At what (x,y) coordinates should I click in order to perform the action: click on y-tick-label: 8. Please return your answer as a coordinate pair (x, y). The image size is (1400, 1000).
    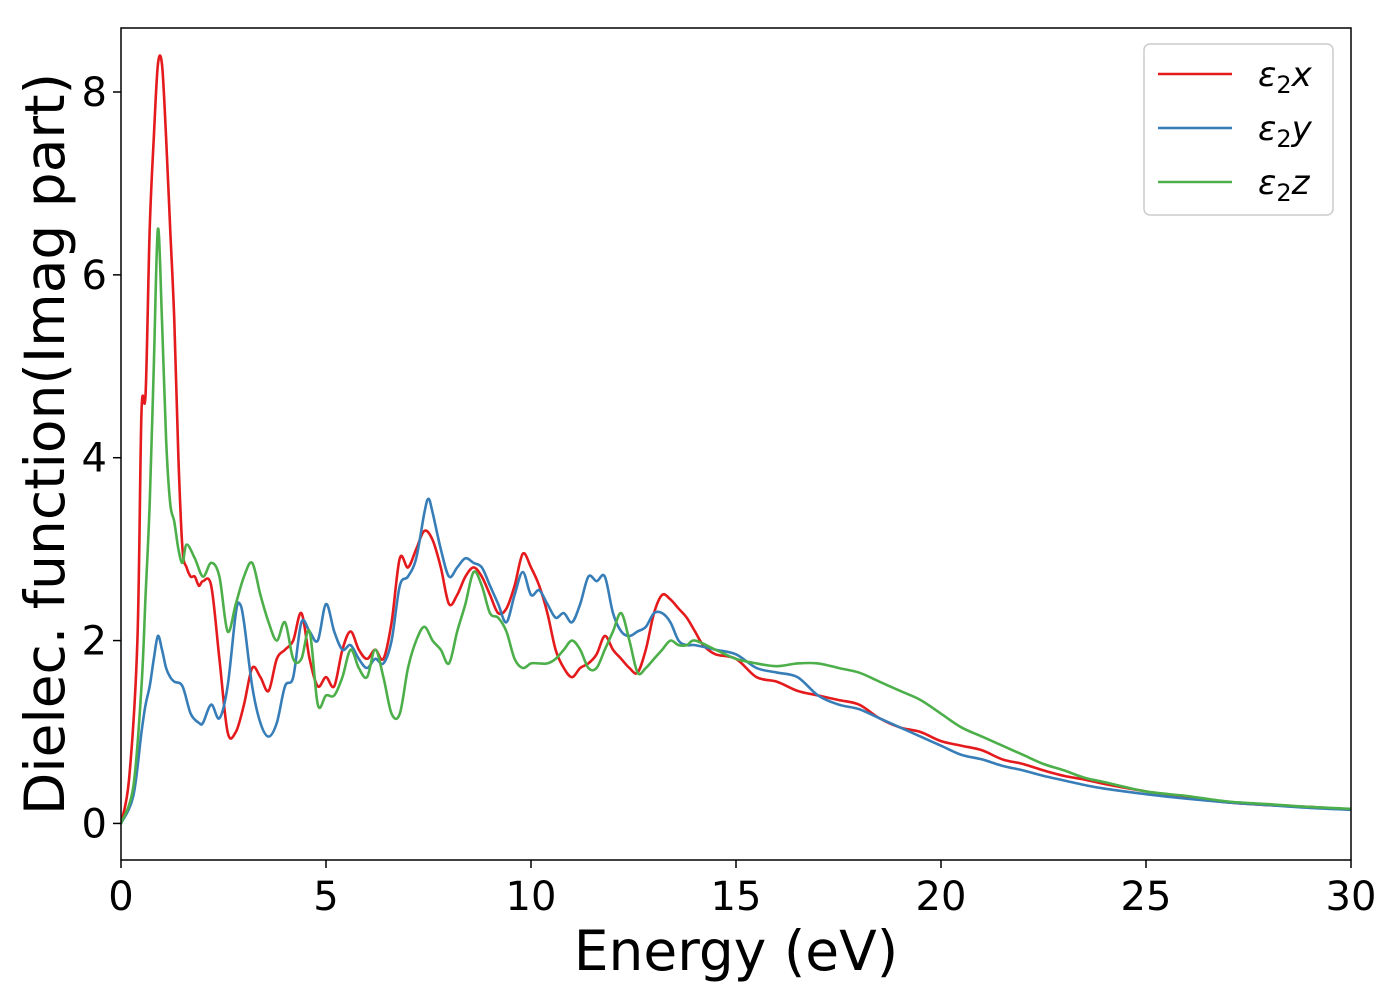
    Looking at the image, I should click on (94, 93).